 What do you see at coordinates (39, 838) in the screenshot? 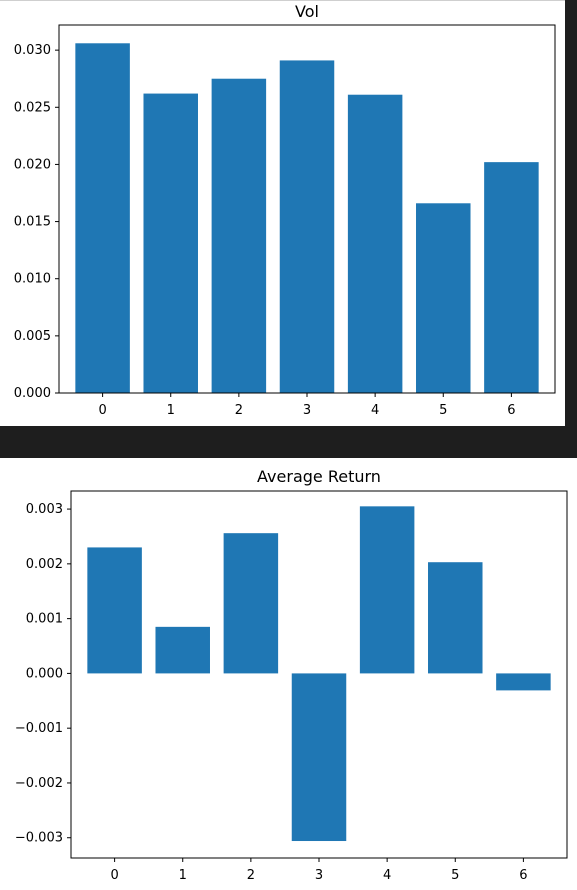
I see `return-ytick-label: −0.003` at bounding box center [39, 838].